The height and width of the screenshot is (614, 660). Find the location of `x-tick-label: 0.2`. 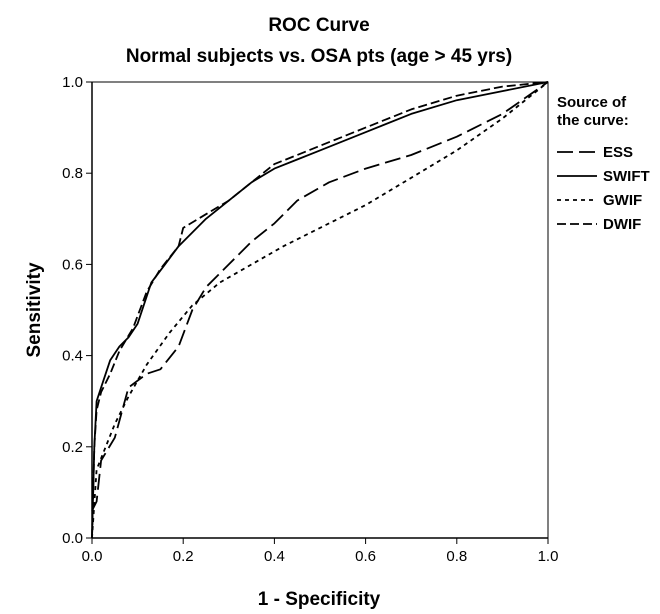

x-tick-label: 0.2 is located at coordinates (183, 556).